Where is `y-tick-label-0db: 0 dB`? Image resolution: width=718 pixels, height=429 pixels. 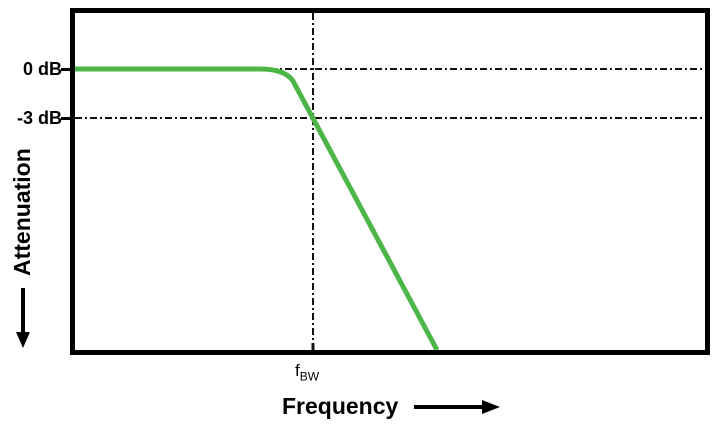
y-tick-label-0db: 0 dB is located at coordinates (42, 69).